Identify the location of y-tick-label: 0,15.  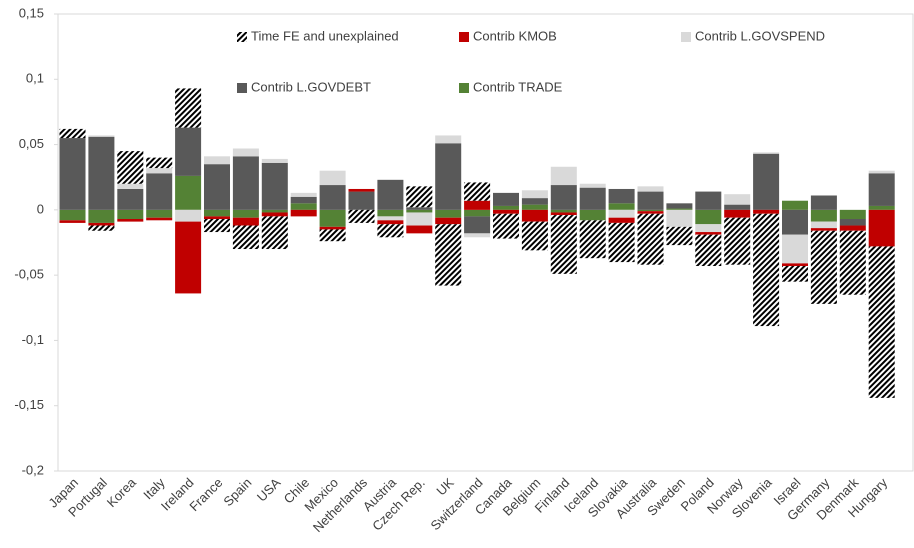
(31, 12).